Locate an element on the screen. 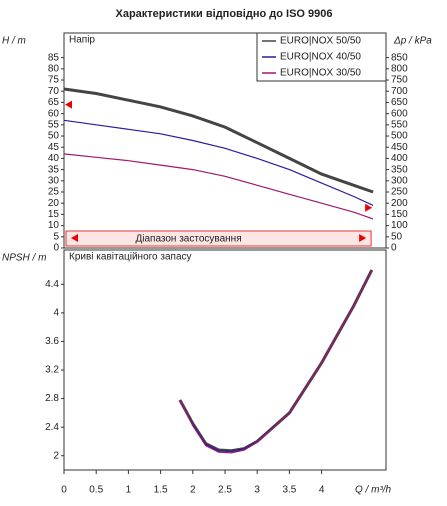 This screenshot has height=506, width=447. y2-tick-label: 400 is located at coordinates (399, 158).